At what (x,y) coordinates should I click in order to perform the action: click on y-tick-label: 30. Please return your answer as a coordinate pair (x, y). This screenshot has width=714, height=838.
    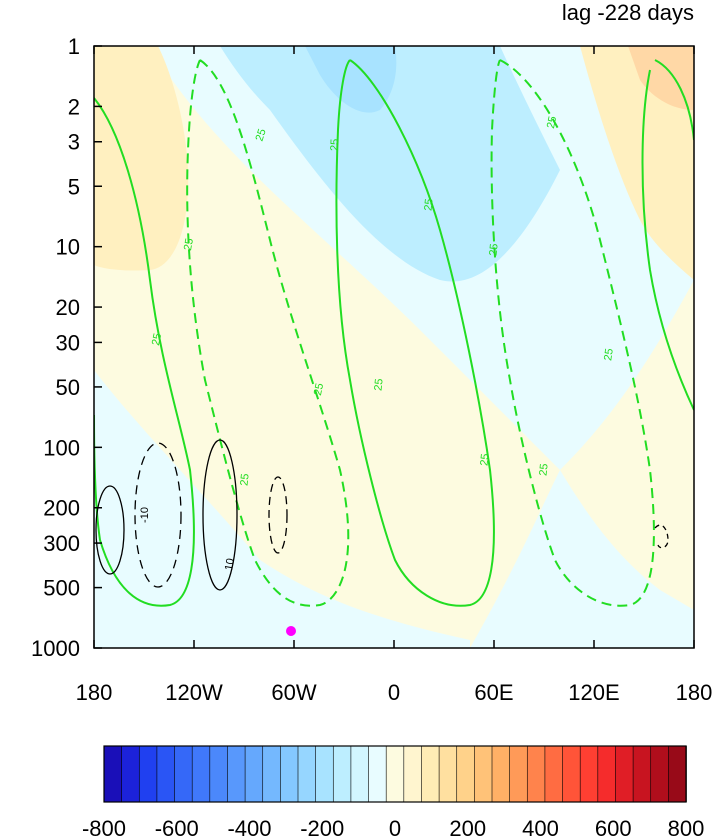
    Looking at the image, I should click on (68, 342).